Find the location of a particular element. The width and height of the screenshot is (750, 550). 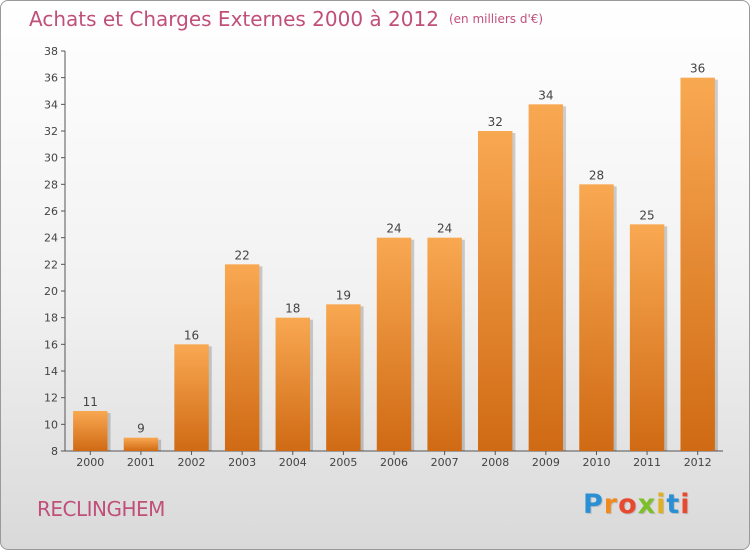

chart-title-text: Achats et Charges Externes 2000 à 2012 is located at coordinates (234, 19).